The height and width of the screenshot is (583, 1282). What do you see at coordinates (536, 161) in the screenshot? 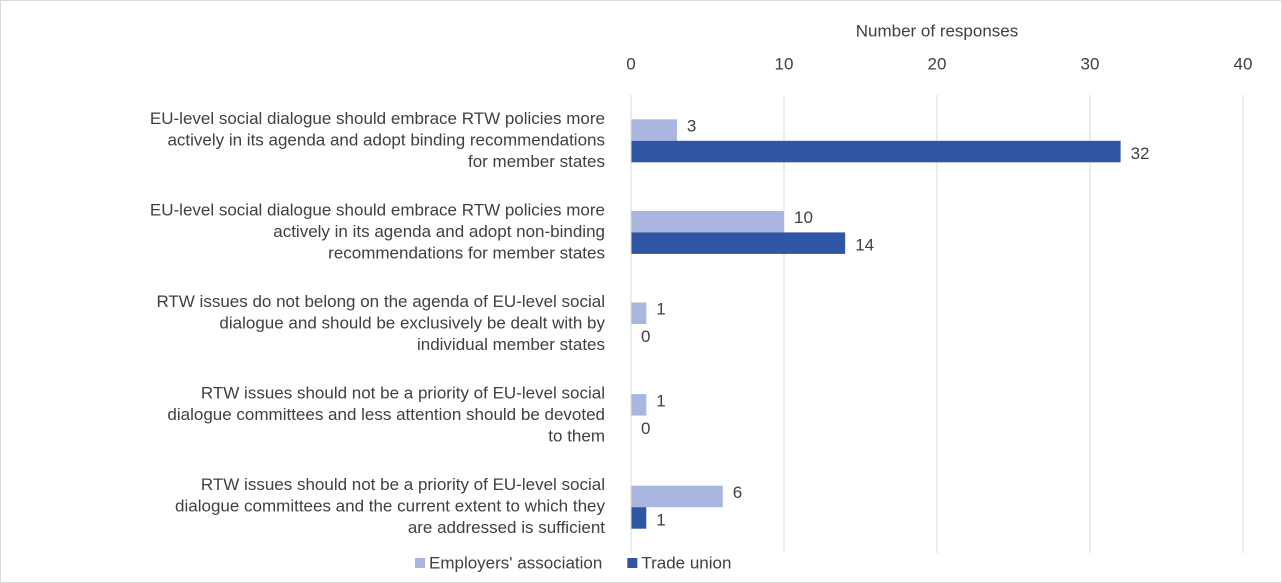
I see `y-tick-label: for member states` at bounding box center [536, 161].